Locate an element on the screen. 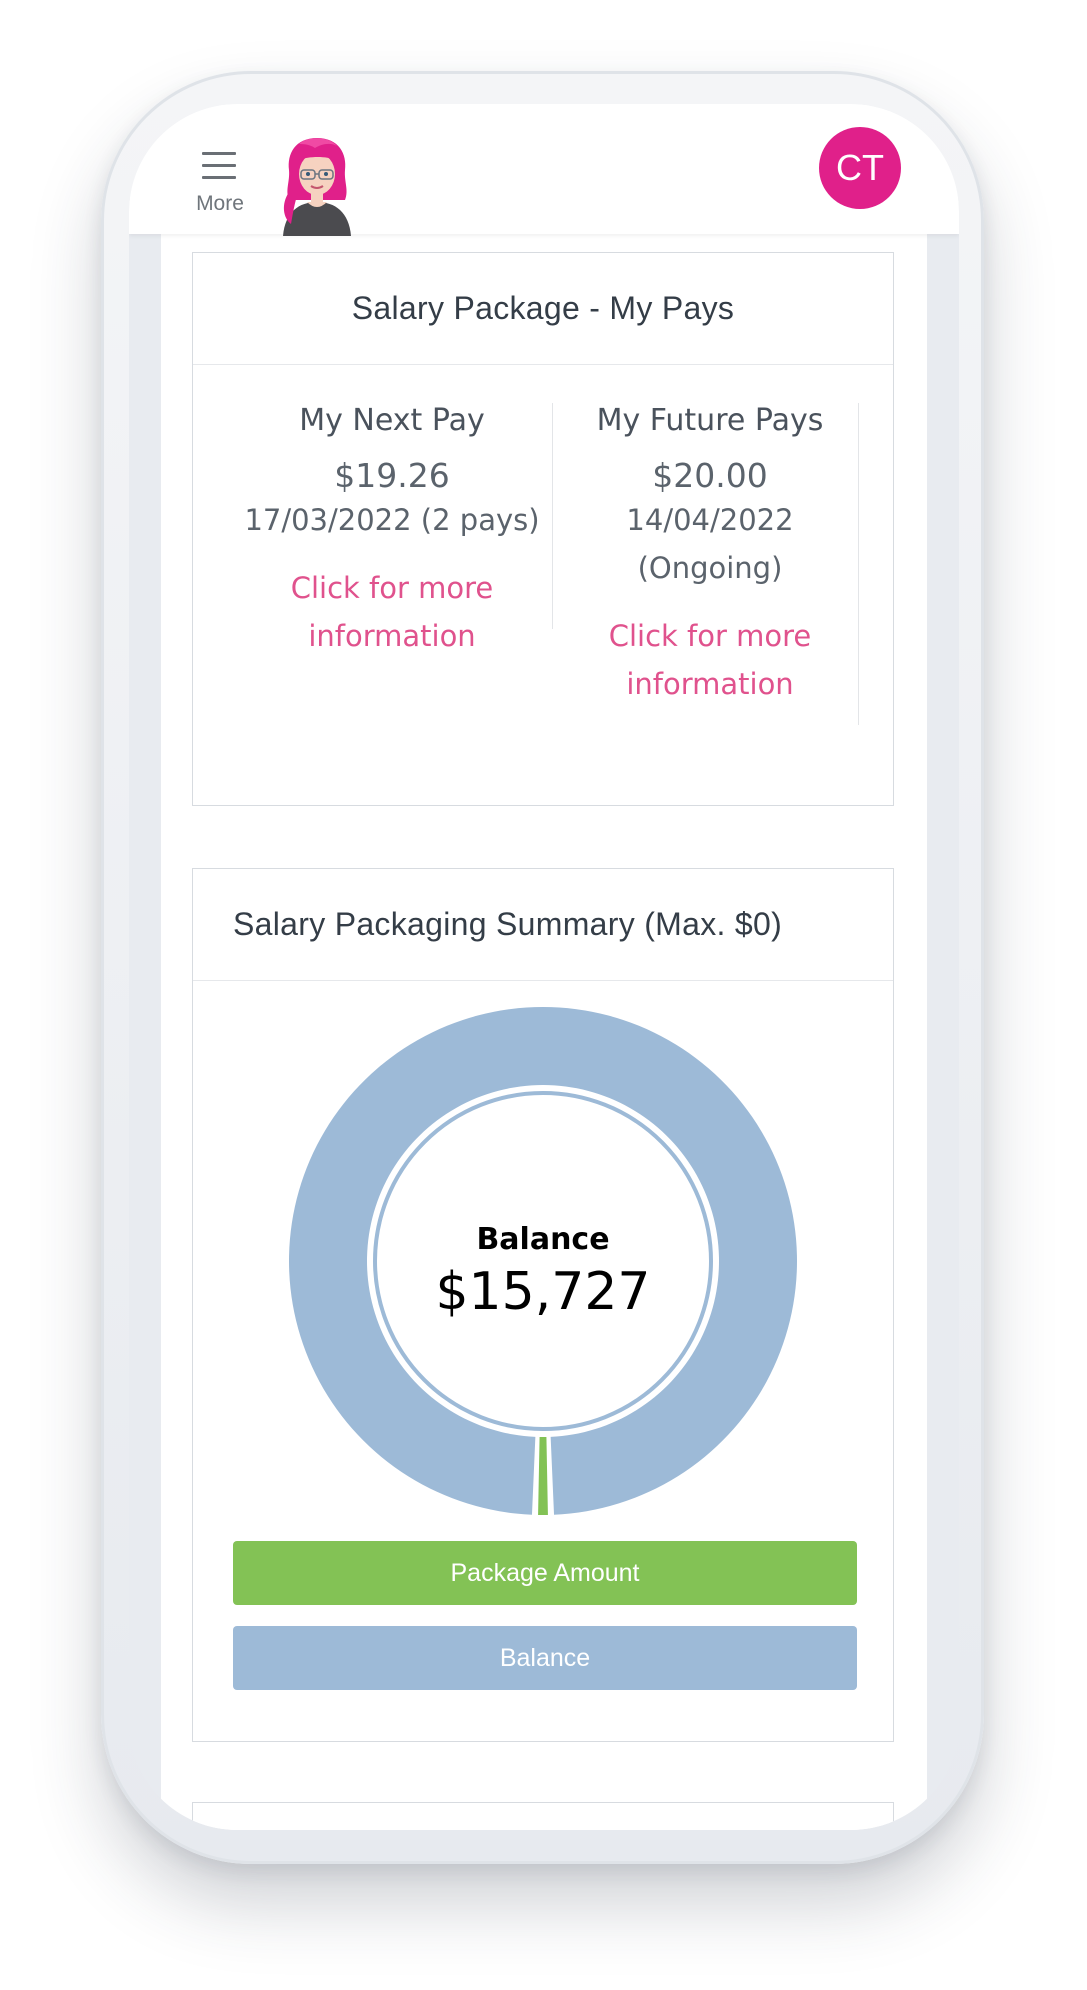  donut-slice-package-amount is located at coordinates (543, 1475).